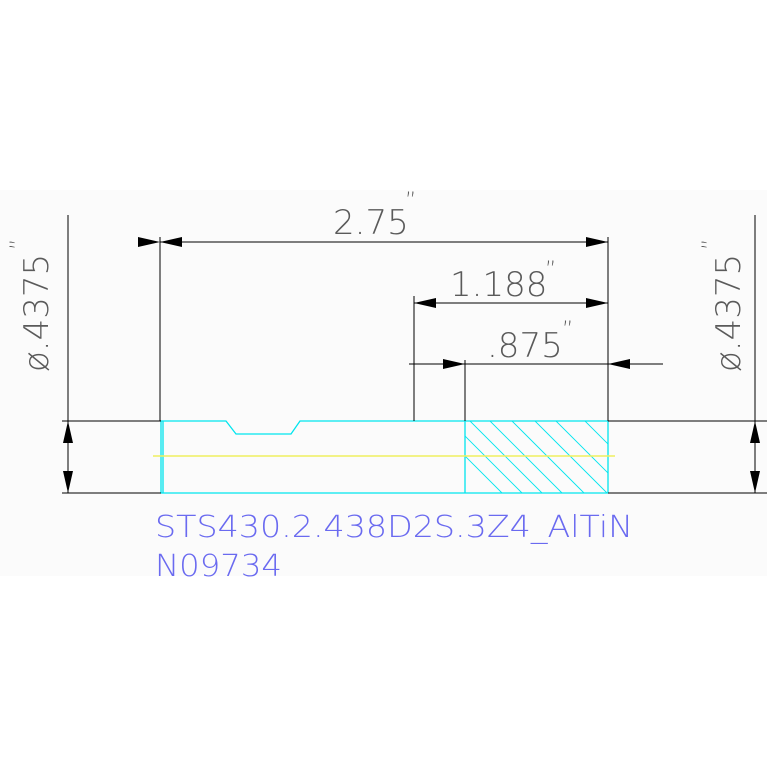 The height and width of the screenshot is (767, 767). I want to click on dim-length-1: 1.188, so click(498, 285).